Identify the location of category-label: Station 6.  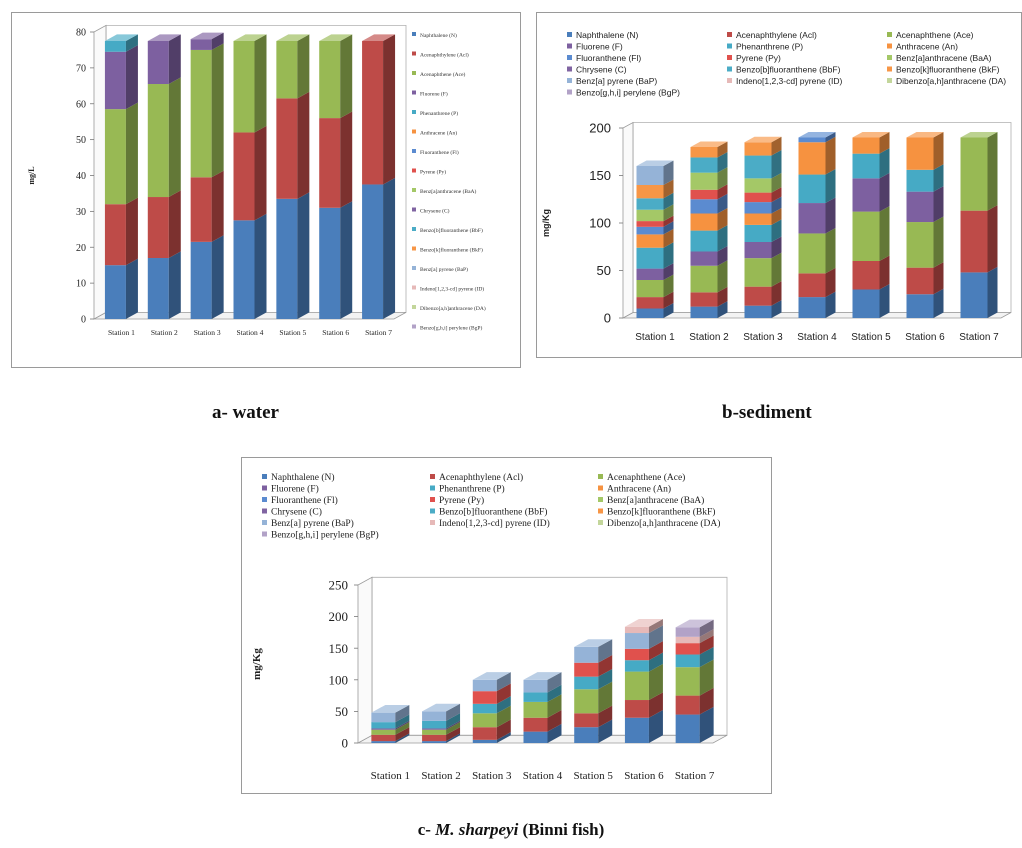
(644, 776).